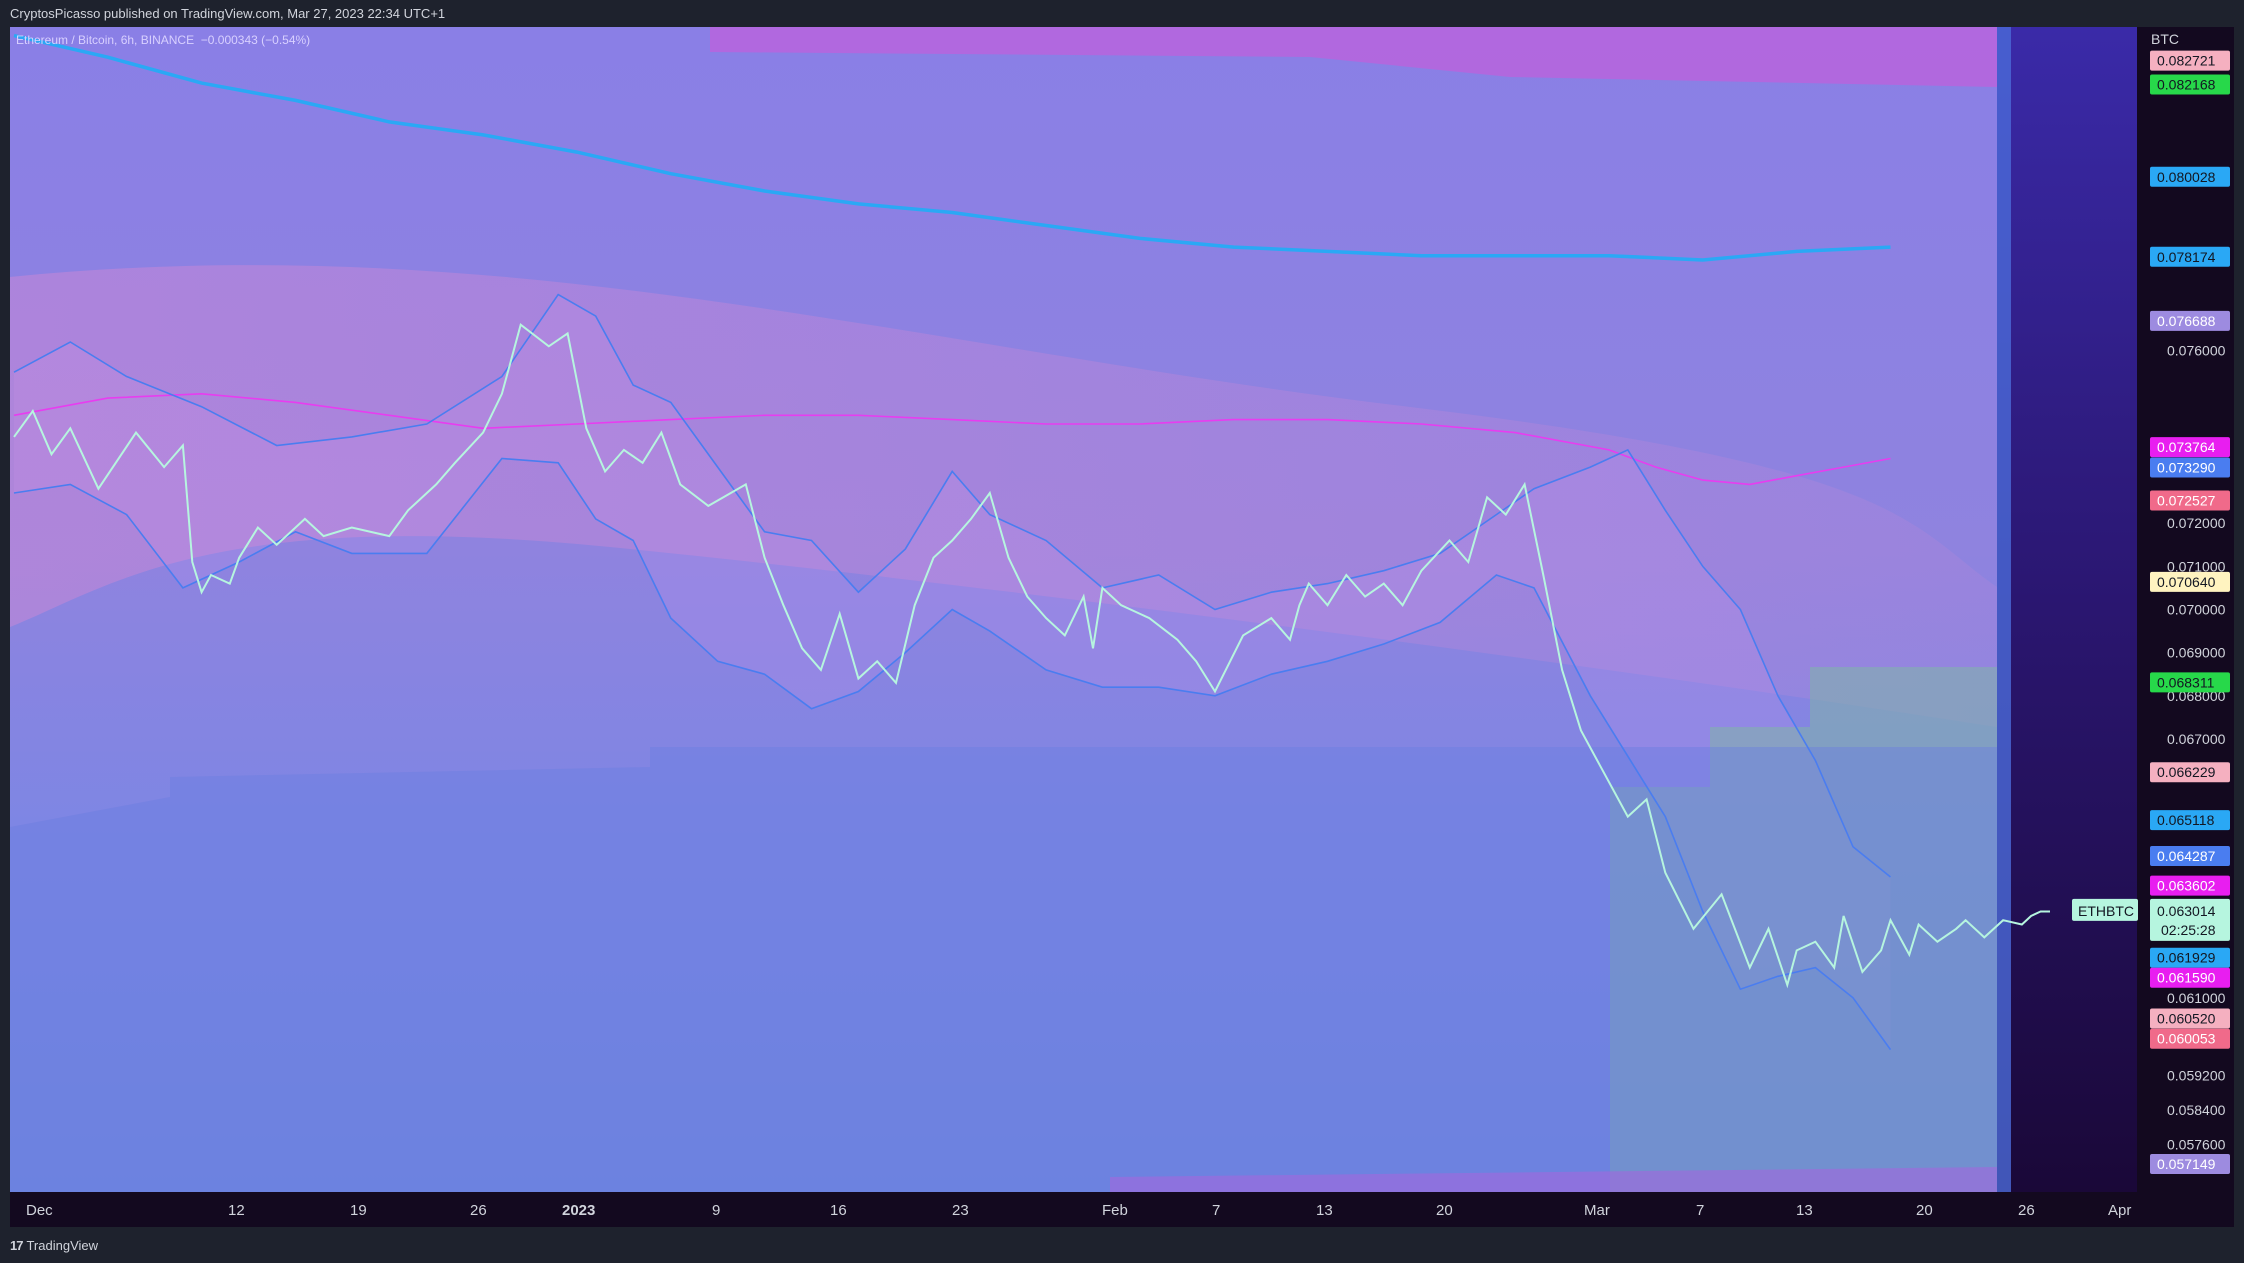  What do you see at coordinates (39, 1210) in the screenshot?
I see `x-tick-label: Dec` at bounding box center [39, 1210].